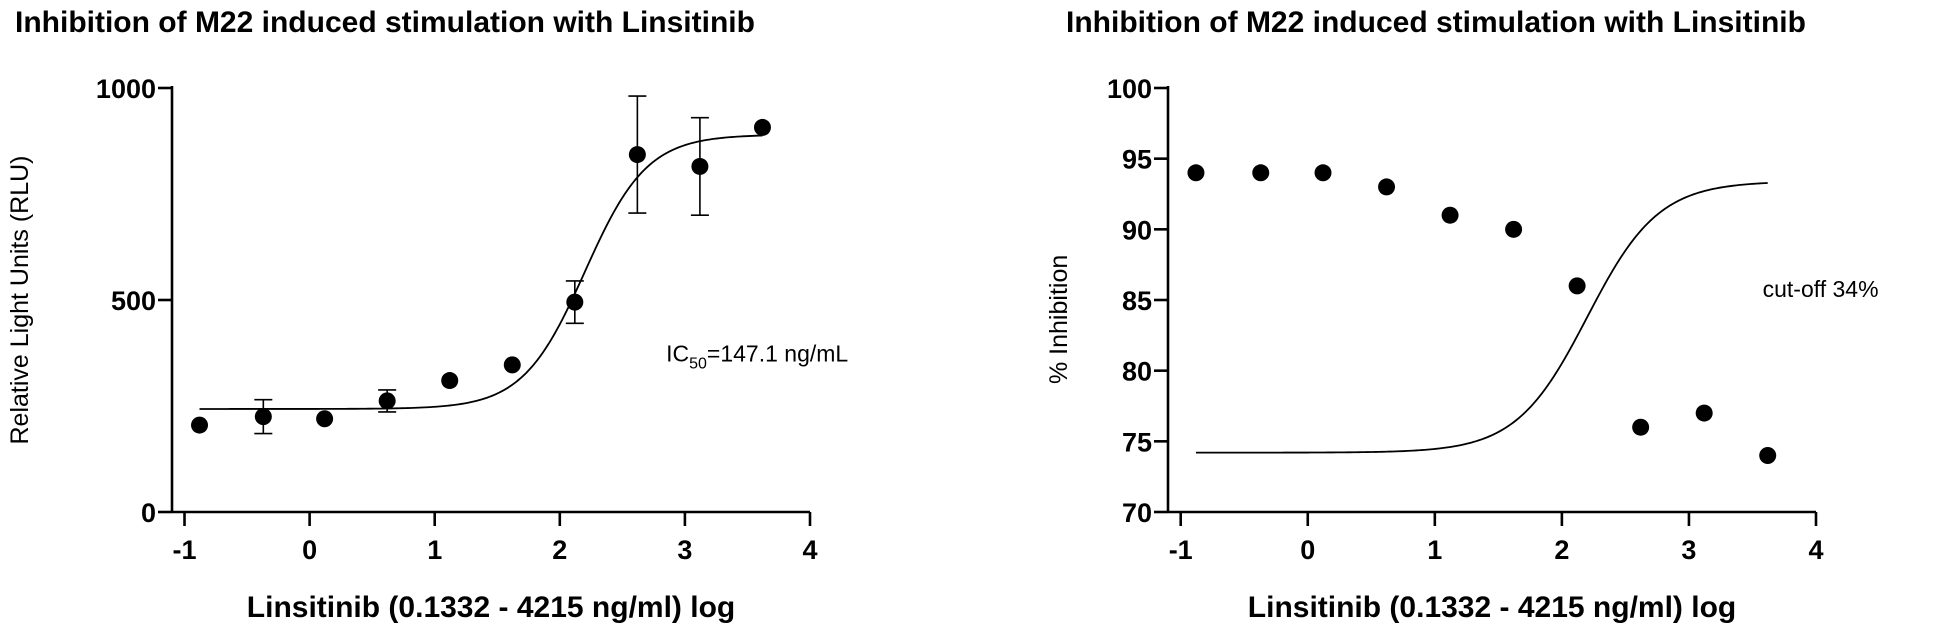  I want to click on annotation-text: cut-off 34%, so click(1821, 289).